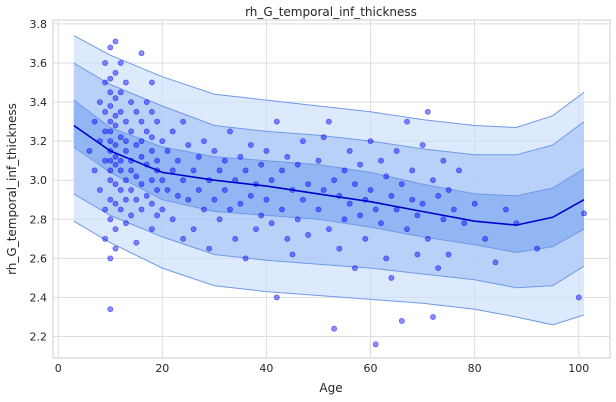 This screenshot has height=402, width=616. What do you see at coordinates (330, 388) in the screenshot?
I see `x-axis-label: Age` at bounding box center [330, 388].